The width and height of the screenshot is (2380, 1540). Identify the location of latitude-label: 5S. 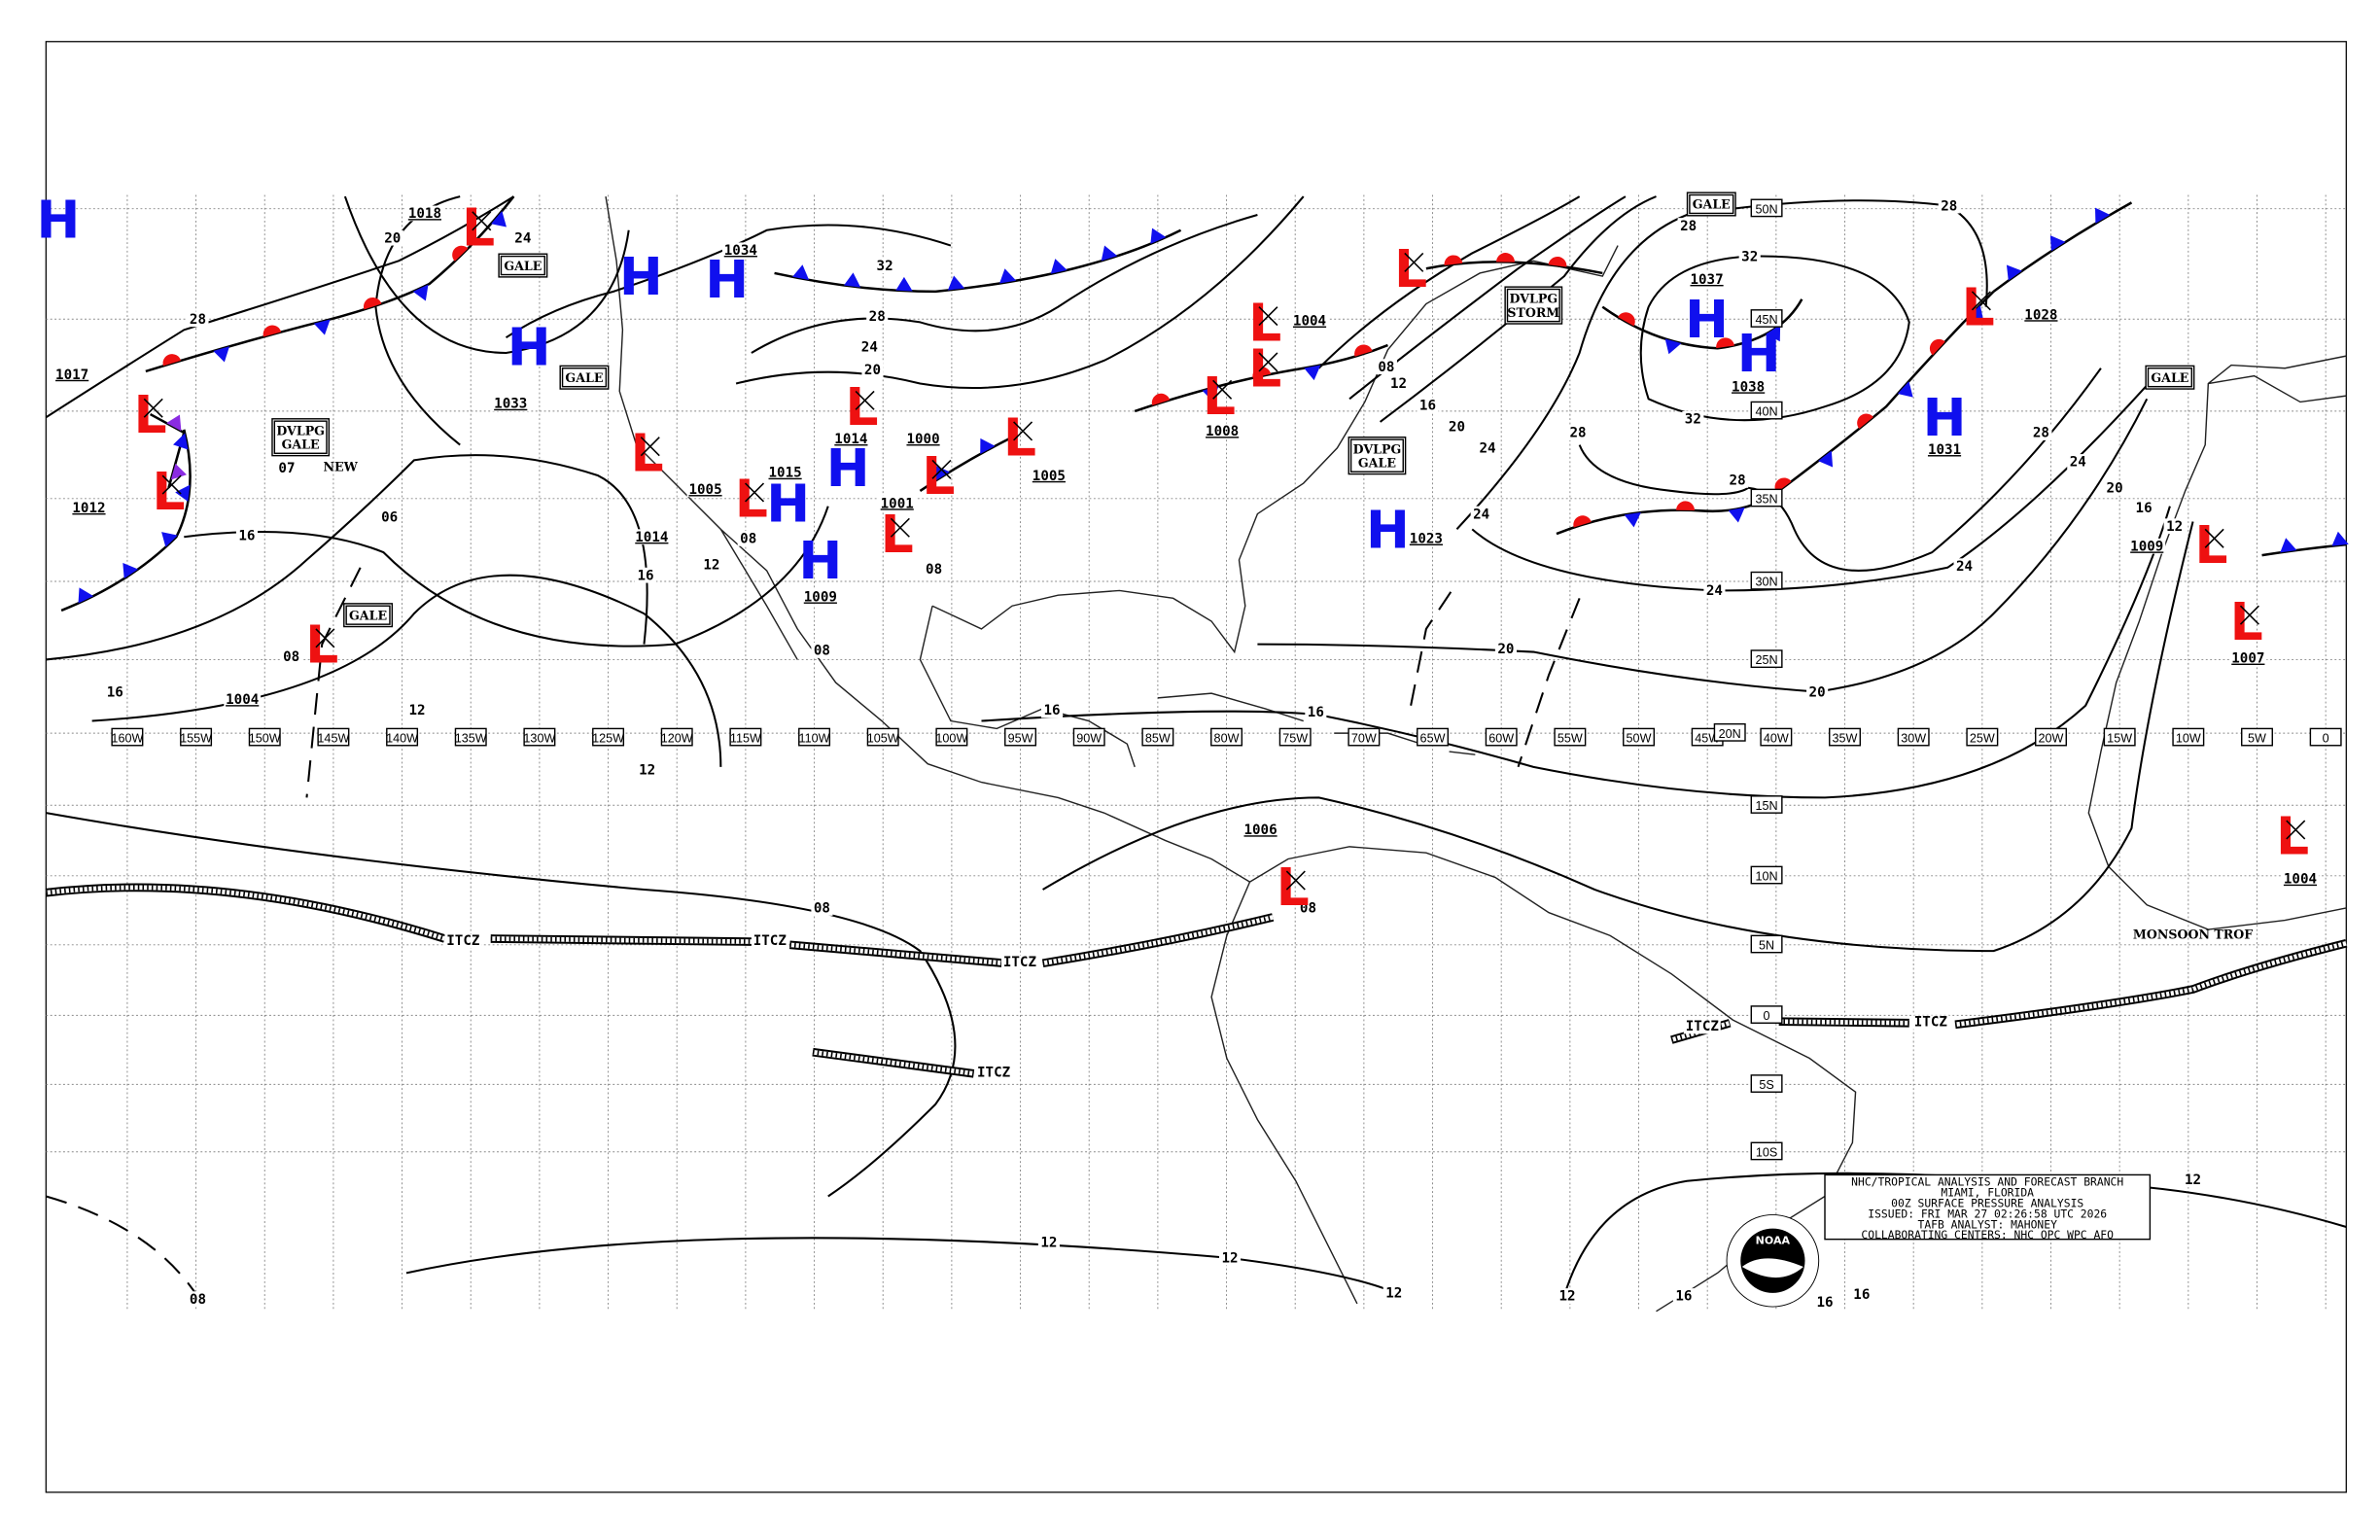
(1766, 1085).